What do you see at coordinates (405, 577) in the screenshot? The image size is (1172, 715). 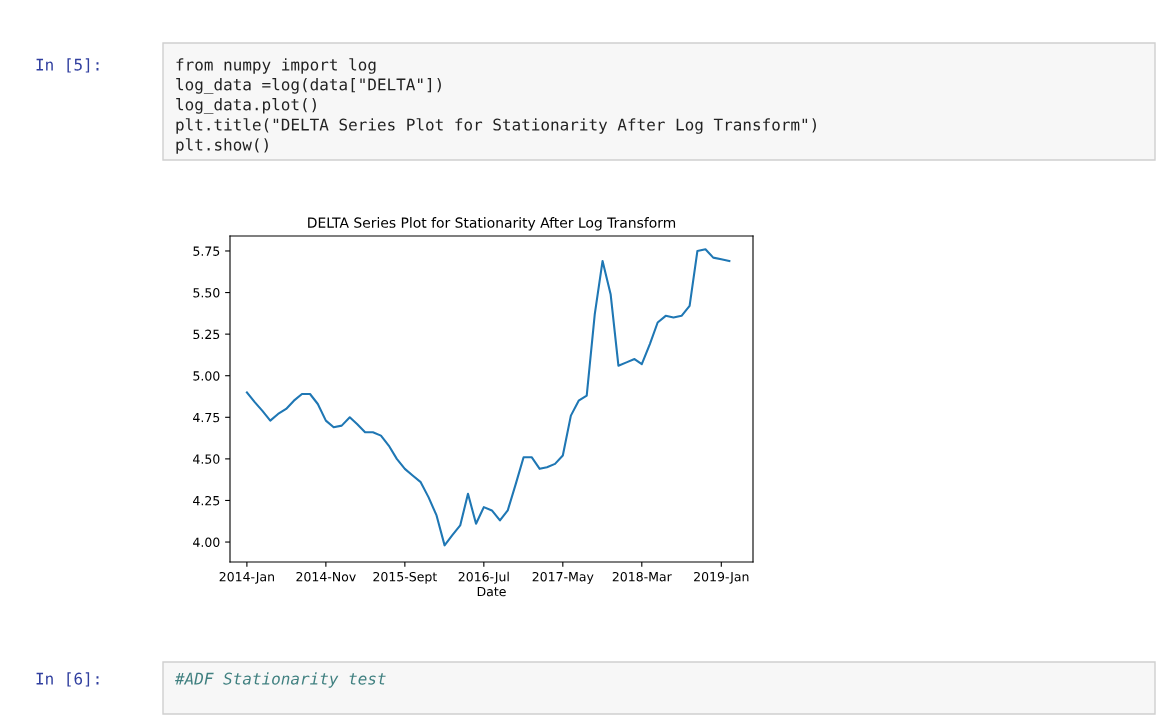 I see `x-tick-label: 2015-Sept` at bounding box center [405, 577].